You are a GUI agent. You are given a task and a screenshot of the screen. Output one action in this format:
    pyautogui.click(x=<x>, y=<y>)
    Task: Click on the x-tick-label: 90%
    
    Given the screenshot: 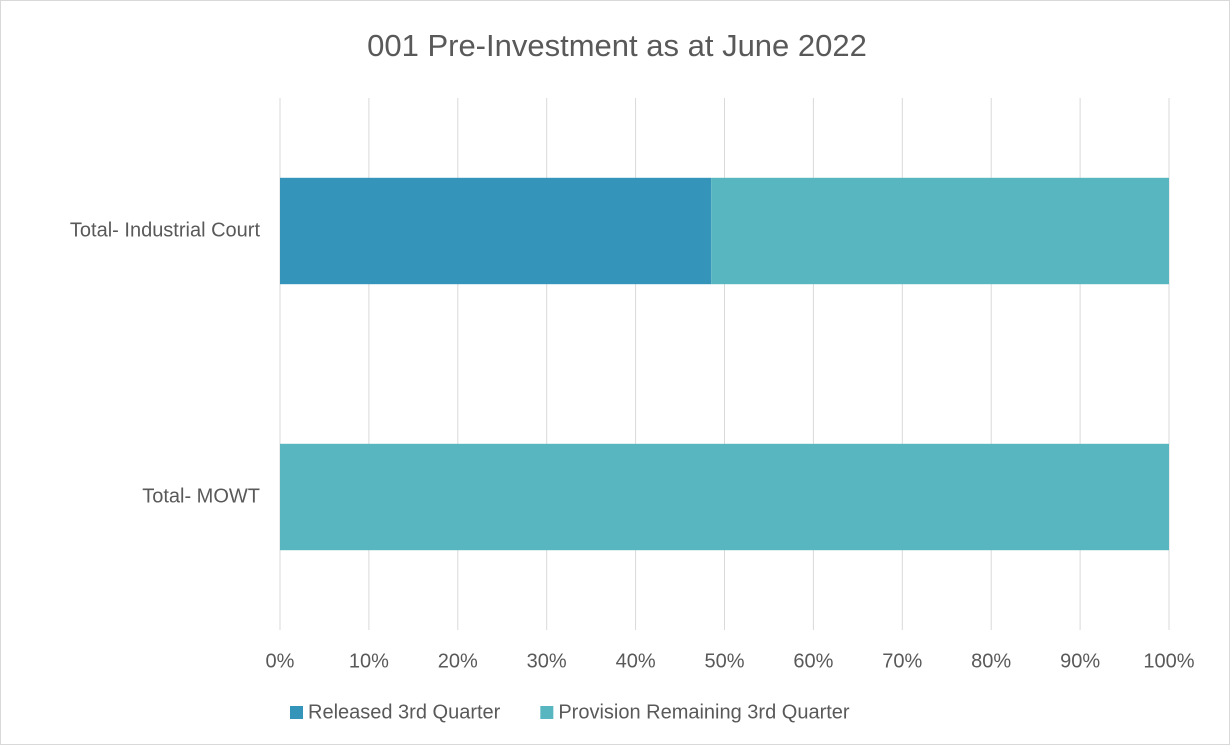 What is the action you would take?
    pyautogui.click(x=1080, y=661)
    